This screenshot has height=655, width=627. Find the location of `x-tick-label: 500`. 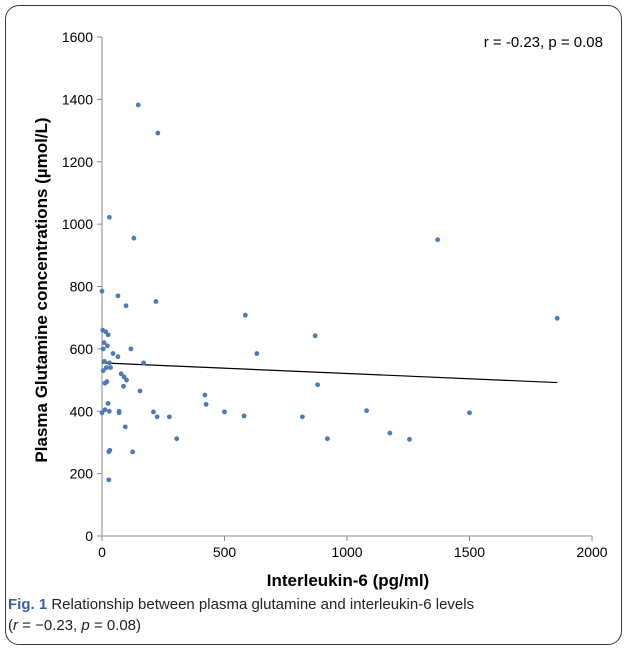

x-tick-label: 500 is located at coordinates (225, 552).